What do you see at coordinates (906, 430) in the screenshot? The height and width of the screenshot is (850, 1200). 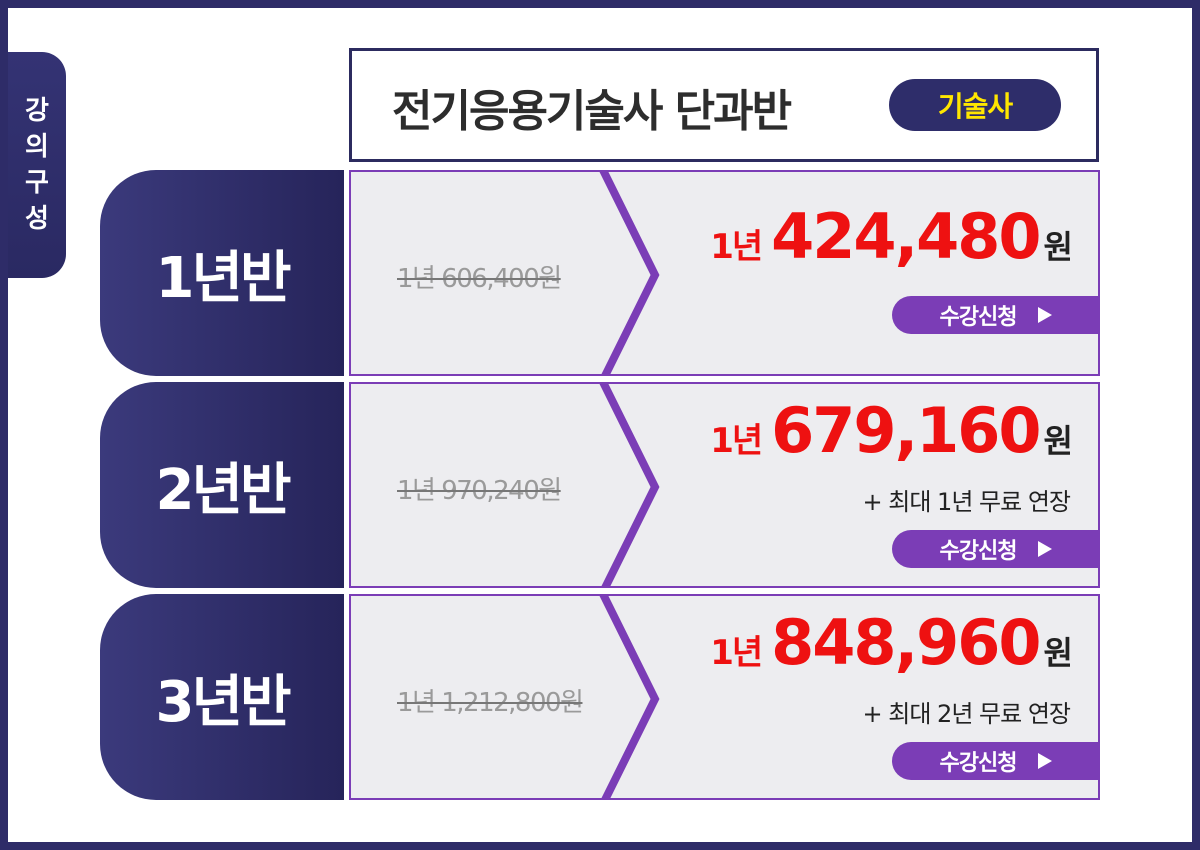 I see `price-amount: 679,160` at bounding box center [906, 430].